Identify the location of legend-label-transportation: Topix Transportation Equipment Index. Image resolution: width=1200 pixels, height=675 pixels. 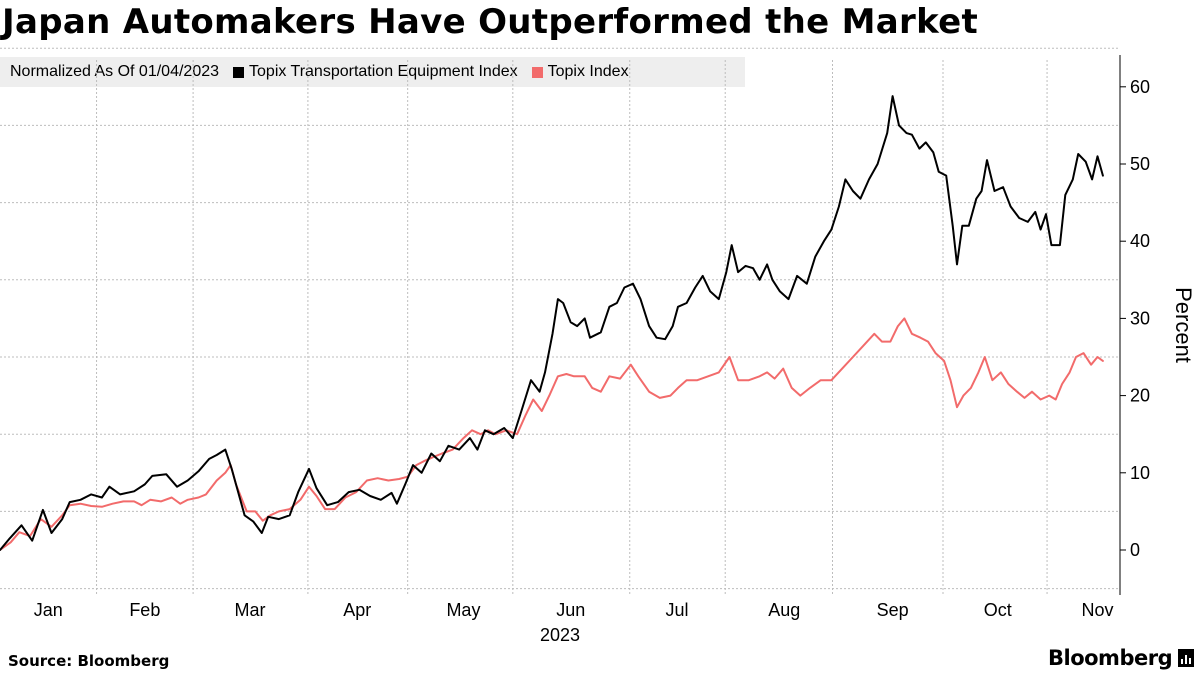
(383, 71).